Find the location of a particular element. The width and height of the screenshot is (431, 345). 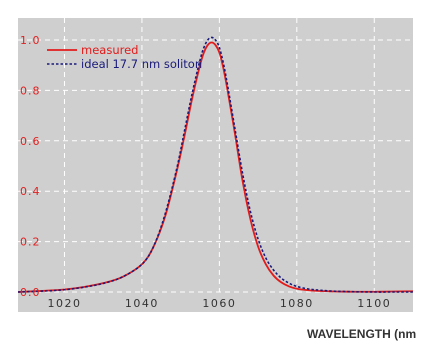

x-tick-labels: 1020 1040 1060 1080 1100 is located at coordinates (219, 303).